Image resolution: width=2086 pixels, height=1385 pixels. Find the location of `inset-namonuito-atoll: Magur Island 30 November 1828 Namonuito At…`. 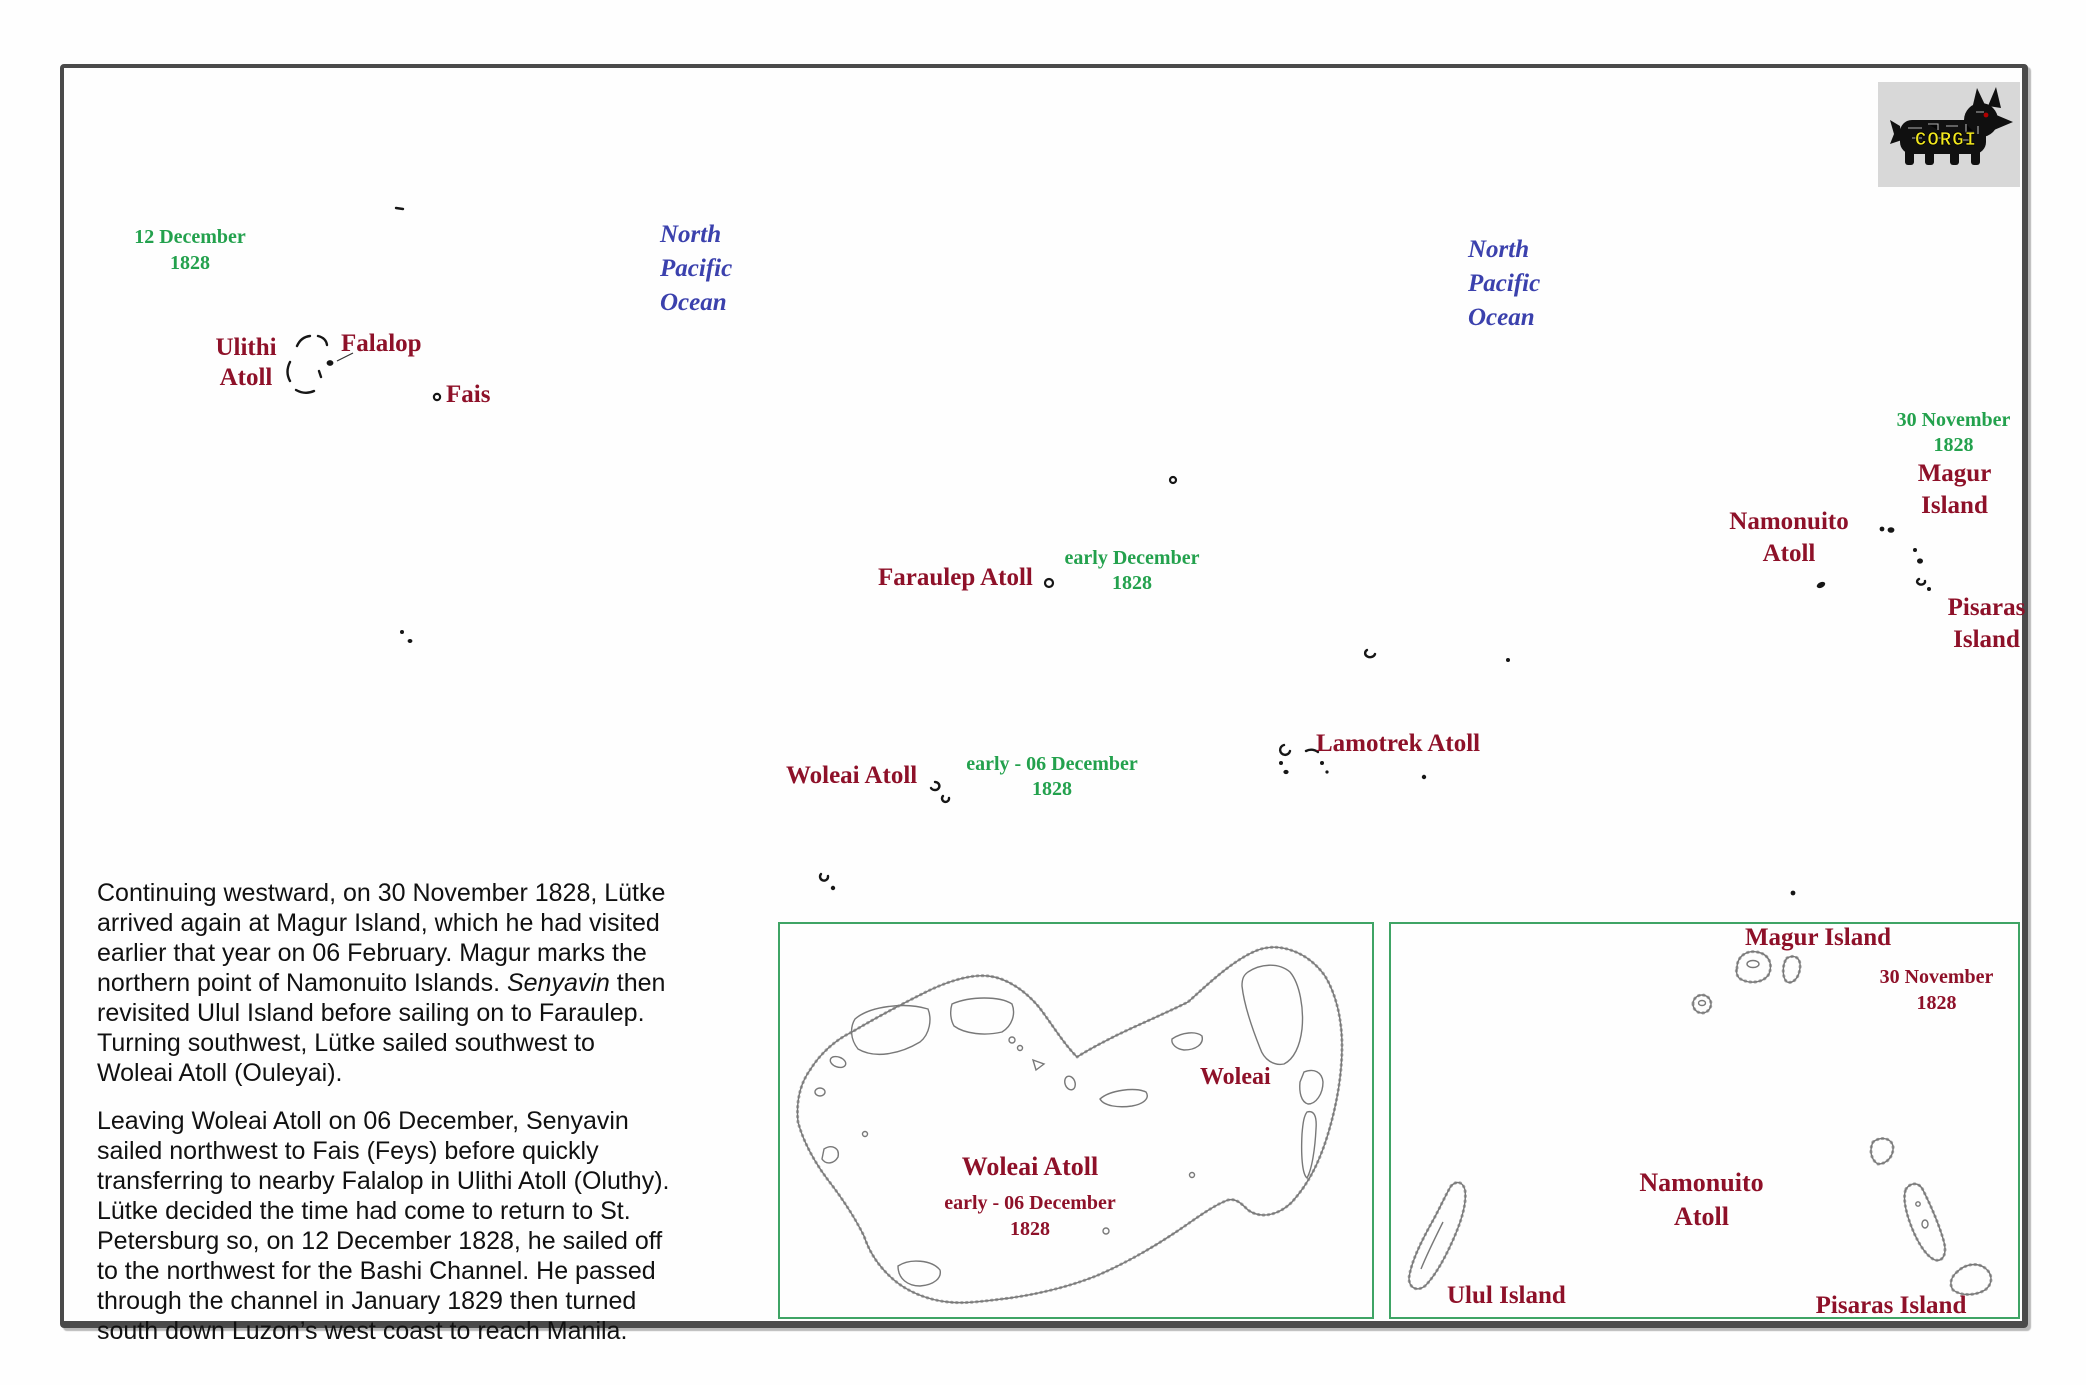

inset-namonuito-atoll: Magur Island 30 November 1828 Namonuito At… is located at coordinates (1704, 1120).